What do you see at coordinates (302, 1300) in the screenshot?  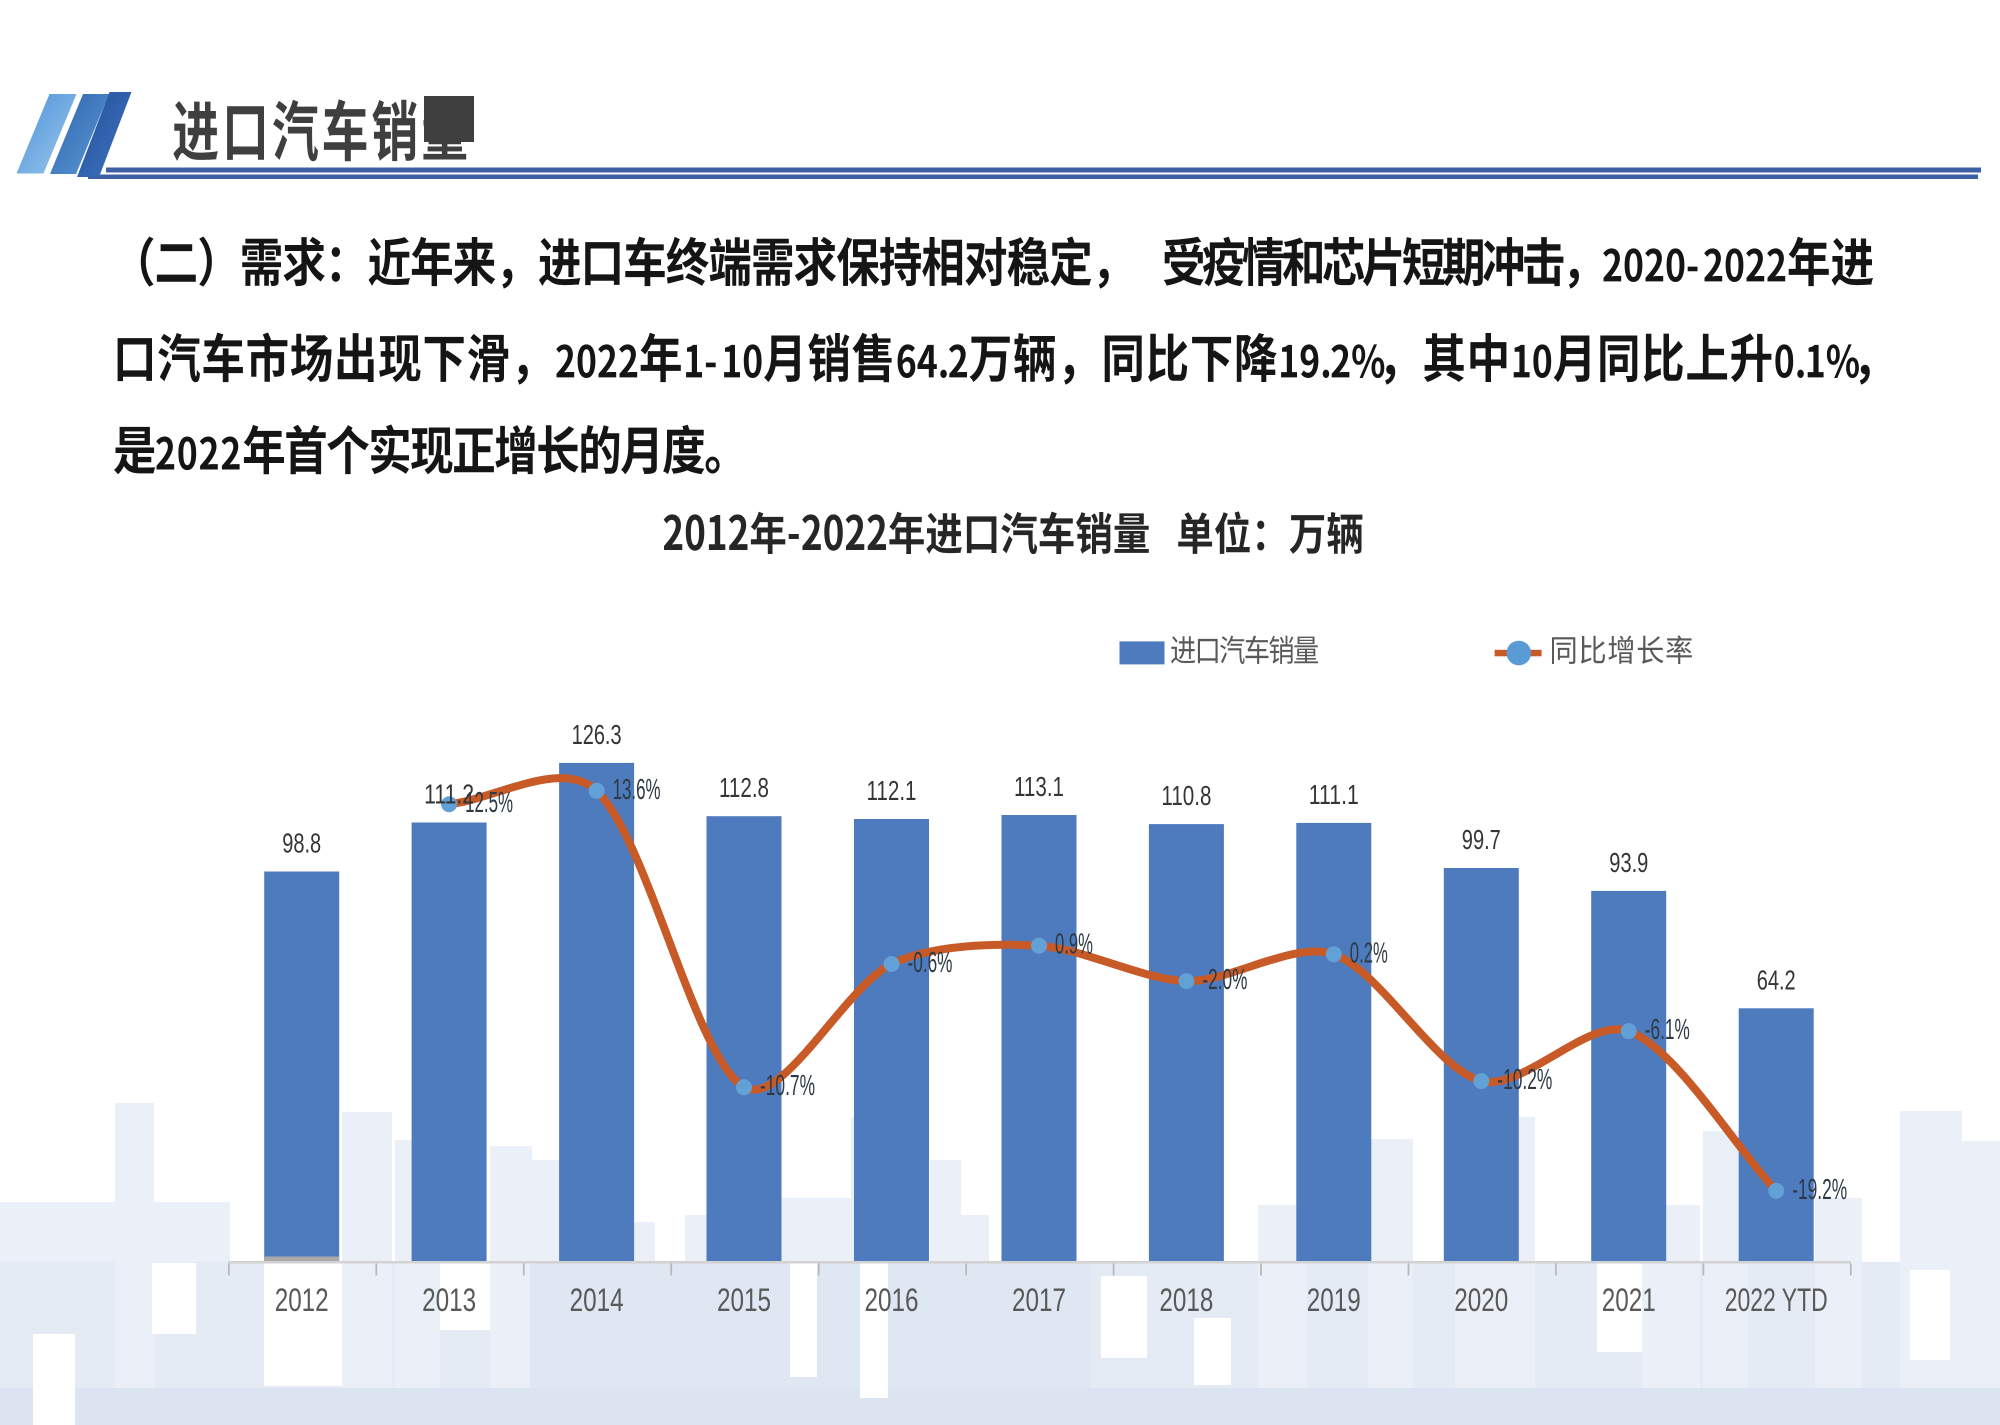 I see `svg-text: 2012` at bounding box center [302, 1300].